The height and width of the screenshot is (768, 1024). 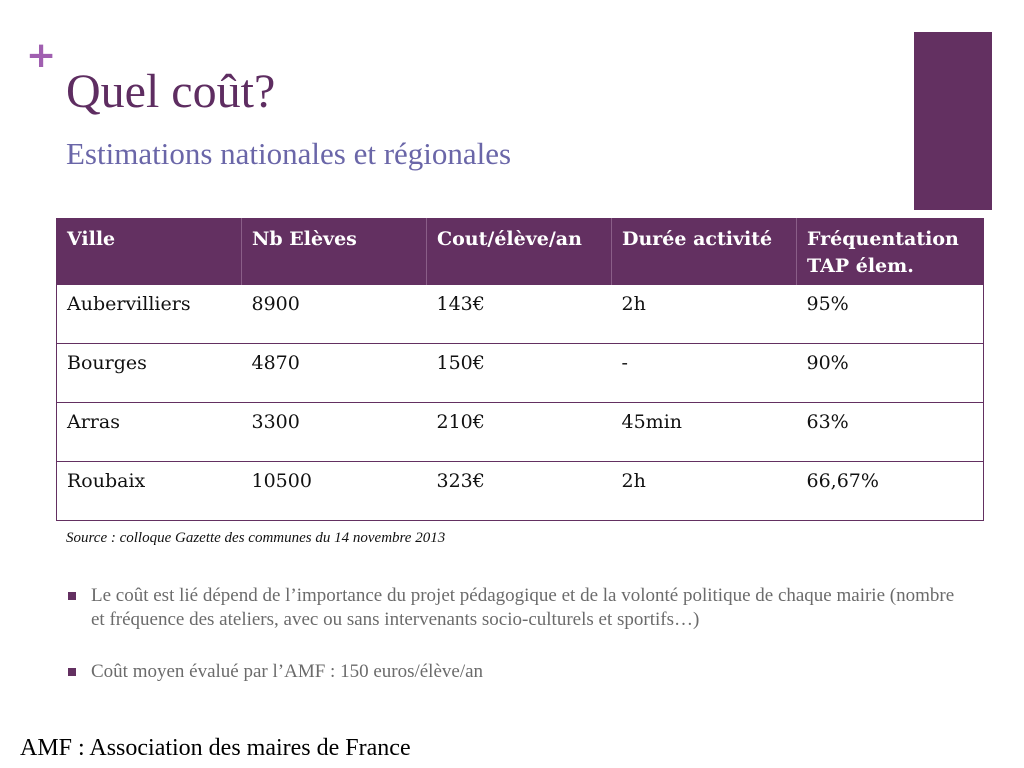 I want to click on cell-ville: Bourges, so click(x=149, y=373).